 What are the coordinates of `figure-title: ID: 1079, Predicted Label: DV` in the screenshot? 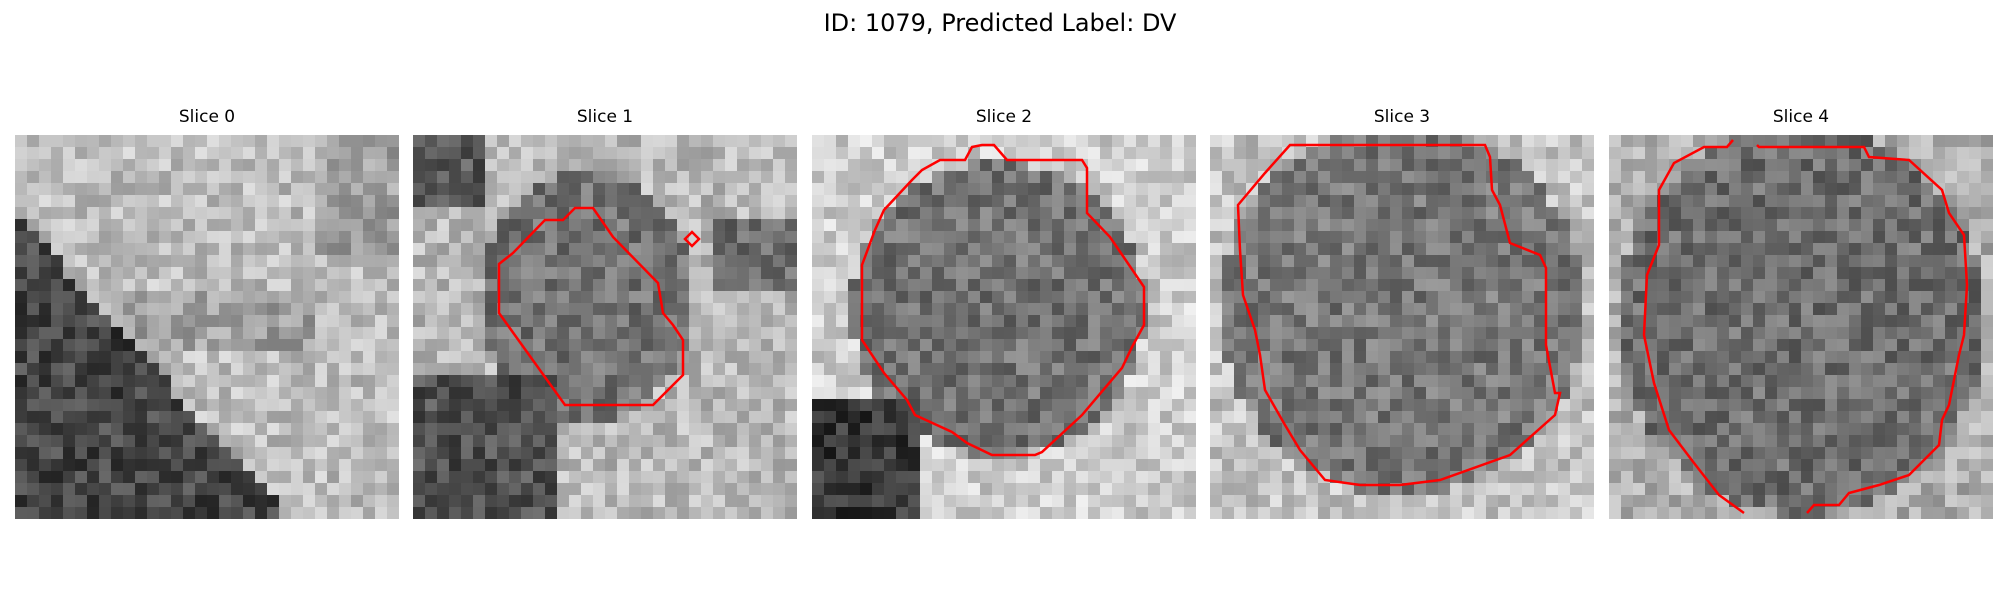 It's located at (1000, 23).